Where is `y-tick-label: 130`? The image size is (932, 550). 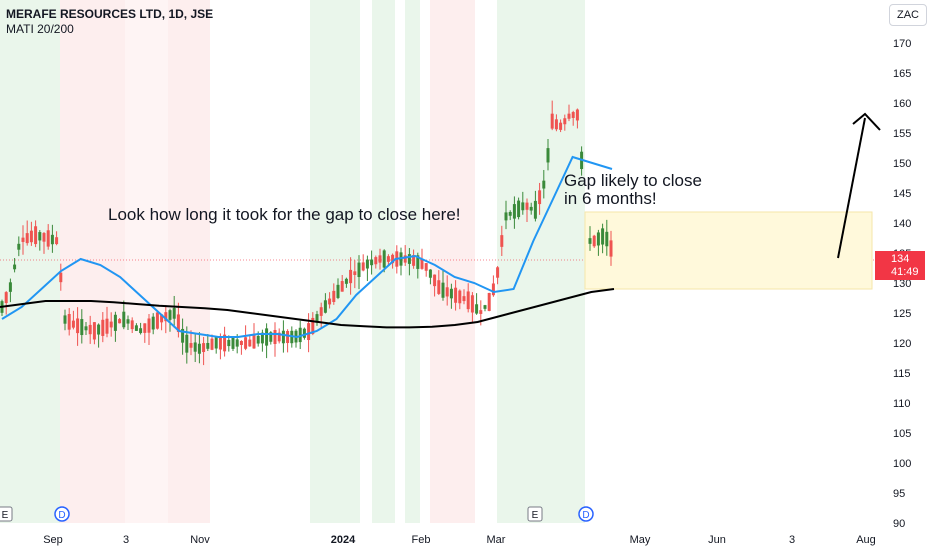 y-tick-label: 130 is located at coordinates (902, 284).